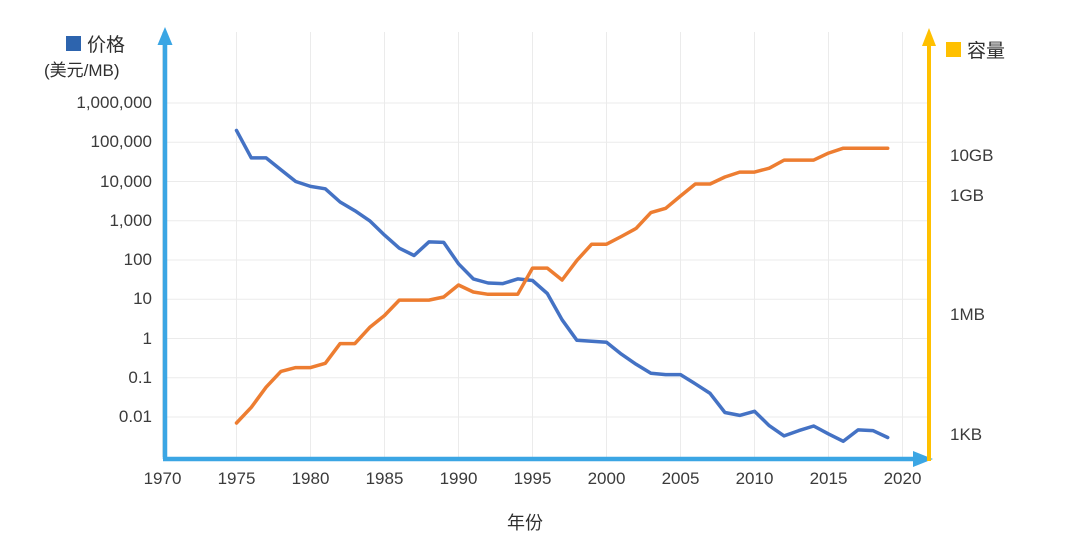 This screenshot has width=1080, height=552. I want to click on y-left-tick-label: 1, so click(147, 338).